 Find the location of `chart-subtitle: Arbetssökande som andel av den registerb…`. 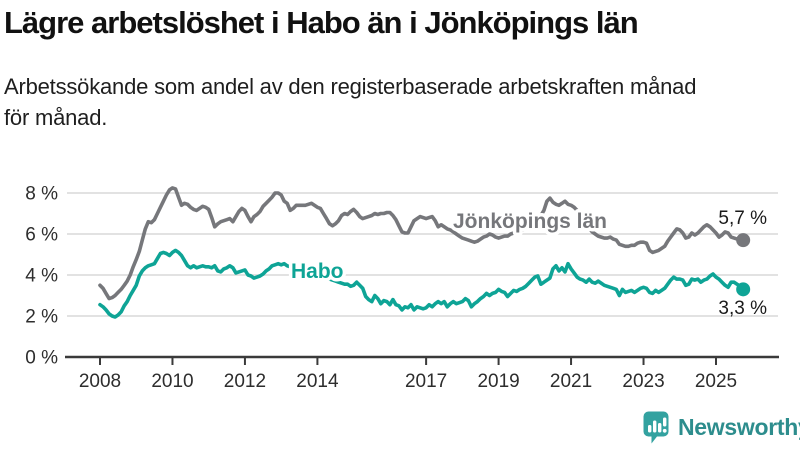

chart-subtitle: Arbetssökande som andel av den registerb… is located at coordinates (389, 102).